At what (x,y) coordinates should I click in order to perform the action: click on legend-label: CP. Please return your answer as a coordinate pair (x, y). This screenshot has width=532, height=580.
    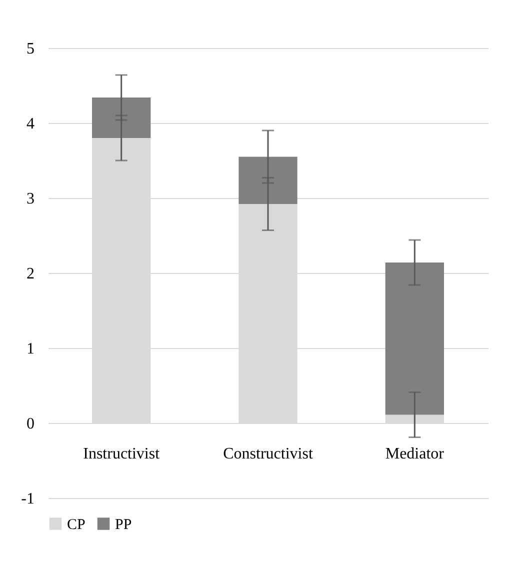
    Looking at the image, I should click on (76, 524).